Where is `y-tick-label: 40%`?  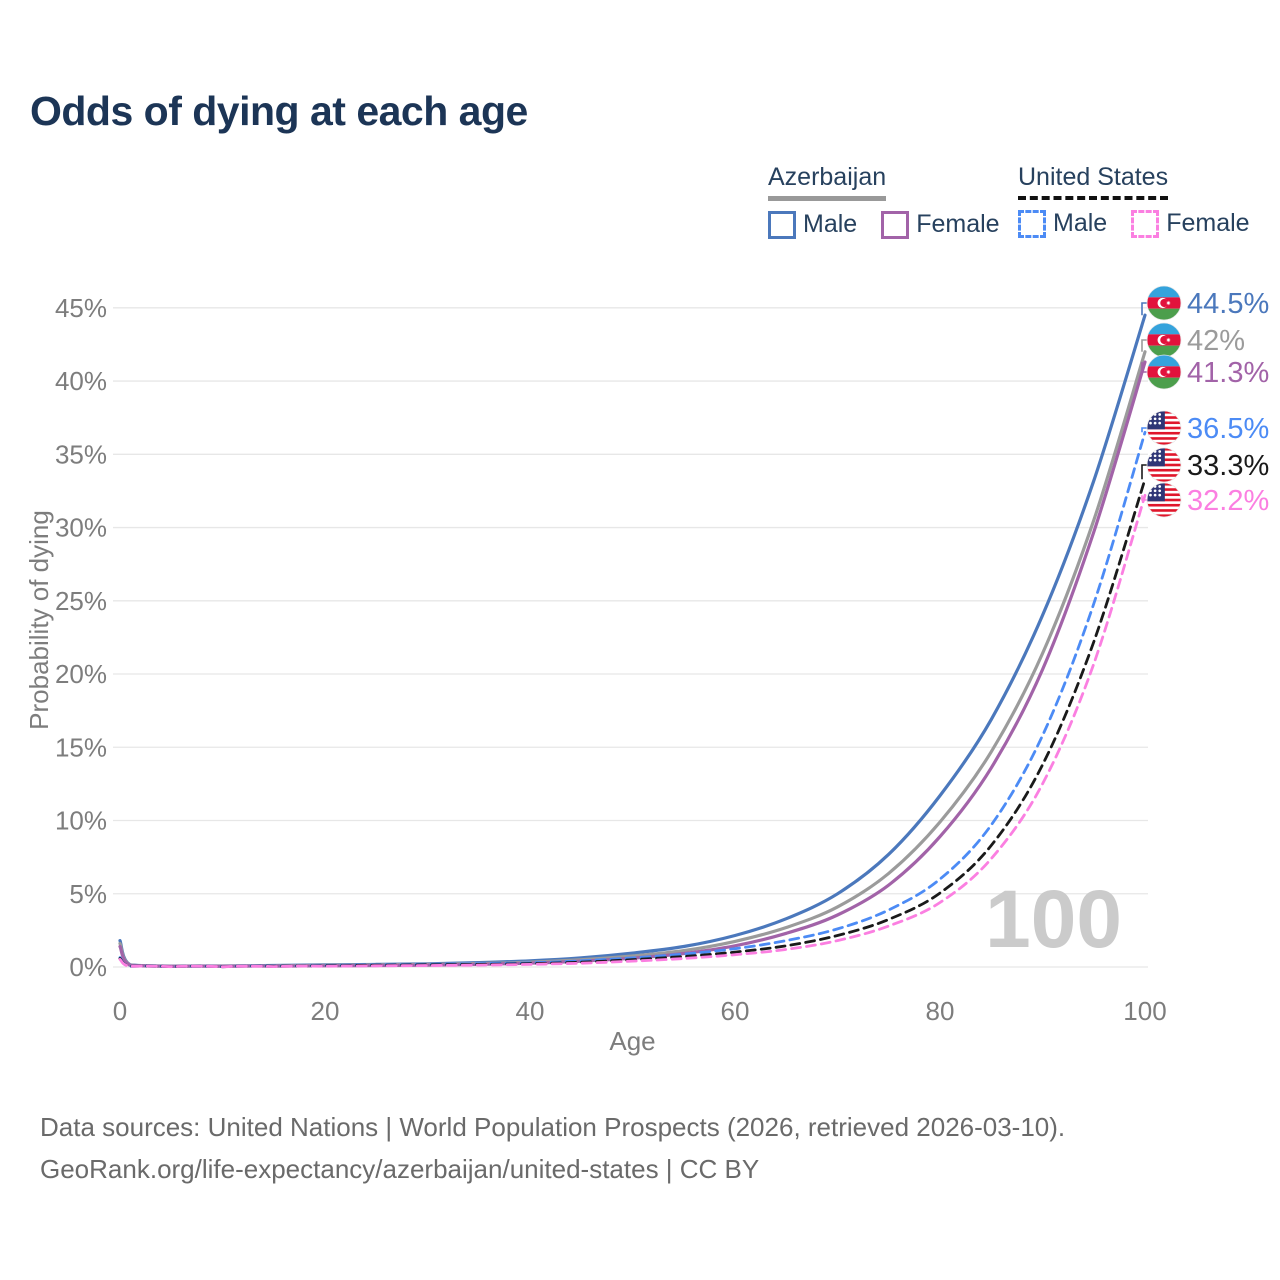
y-tick-label: 40% is located at coordinates (81, 381).